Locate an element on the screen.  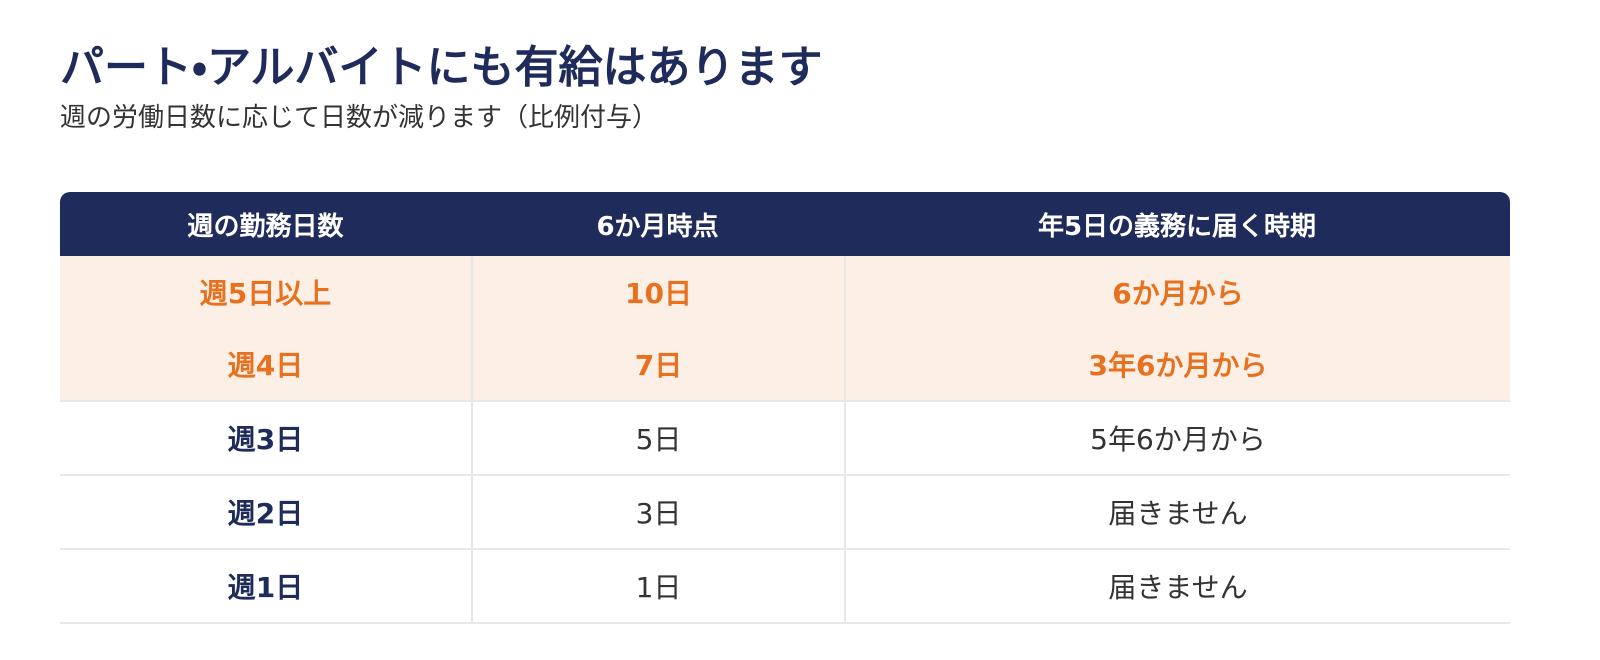
table-row: 週2日 3日 届きません is located at coordinates (785, 513).